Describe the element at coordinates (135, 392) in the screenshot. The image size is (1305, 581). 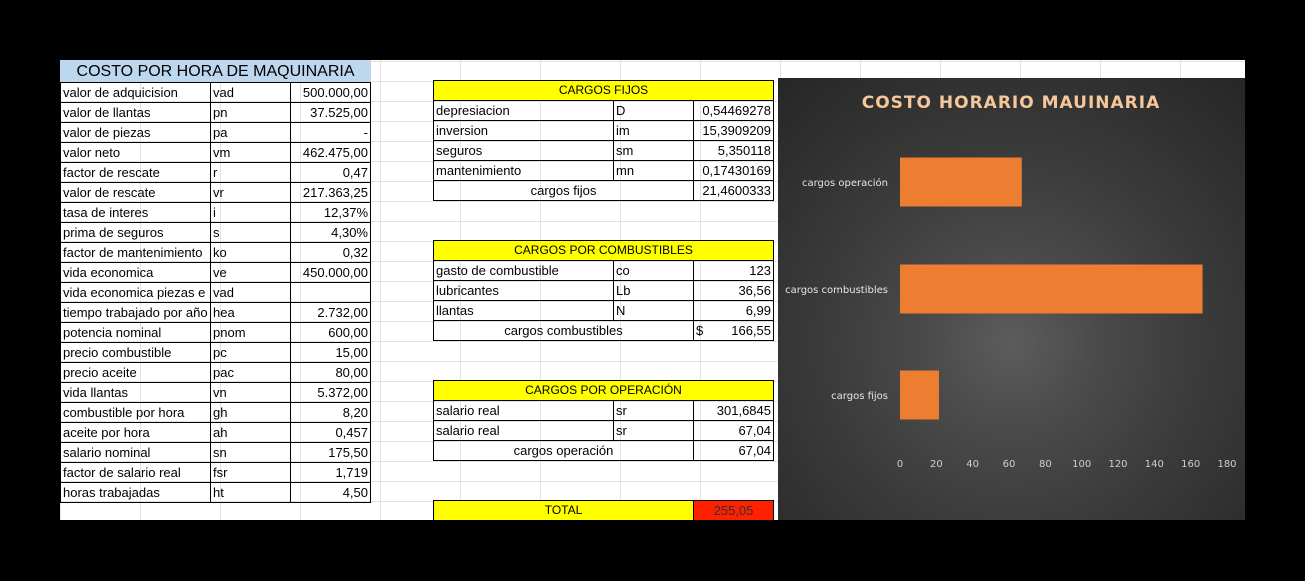
I see `param-label: vida llantas` at that location.